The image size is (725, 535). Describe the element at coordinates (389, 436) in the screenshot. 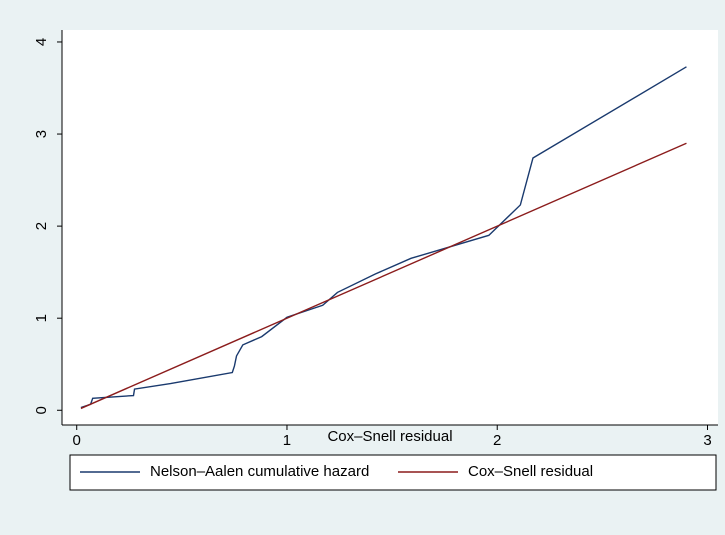

I see `x-axis-title: Cox–Snell residual` at that location.